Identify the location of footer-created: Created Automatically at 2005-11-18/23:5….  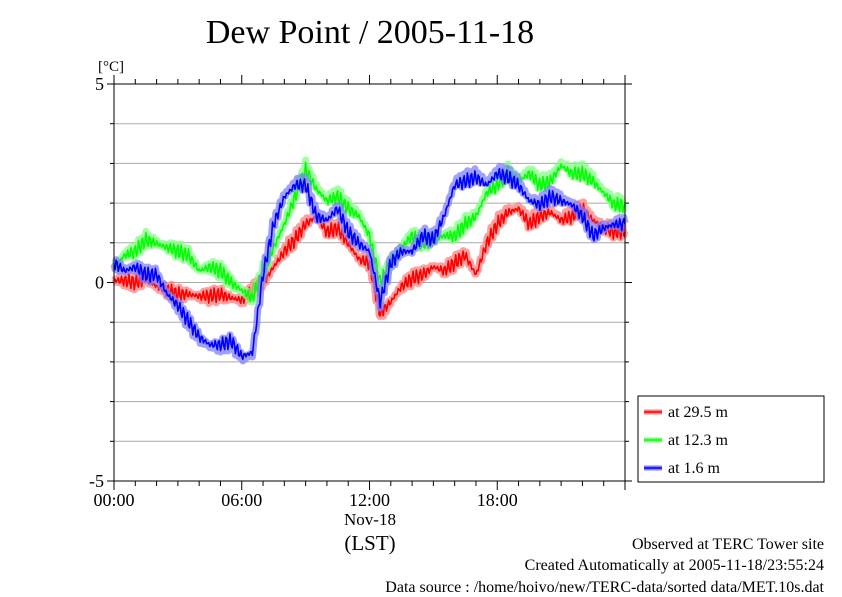
(674, 565).